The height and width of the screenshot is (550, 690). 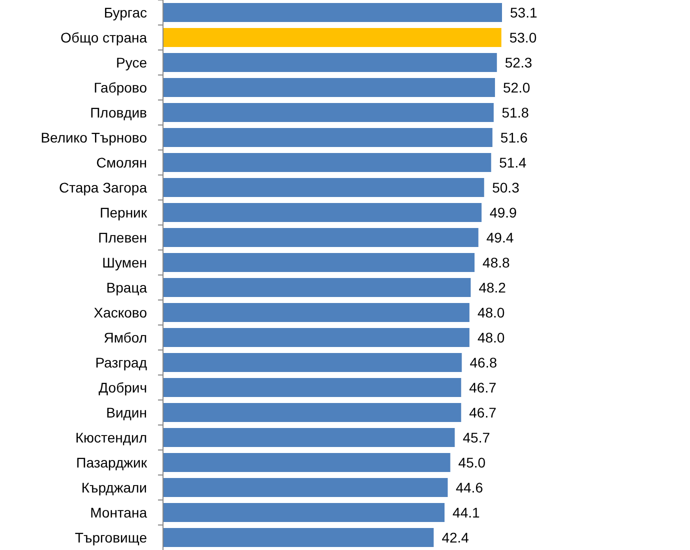 What do you see at coordinates (125, 338) in the screenshot?
I see `y-tick-label: Ямбол` at bounding box center [125, 338].